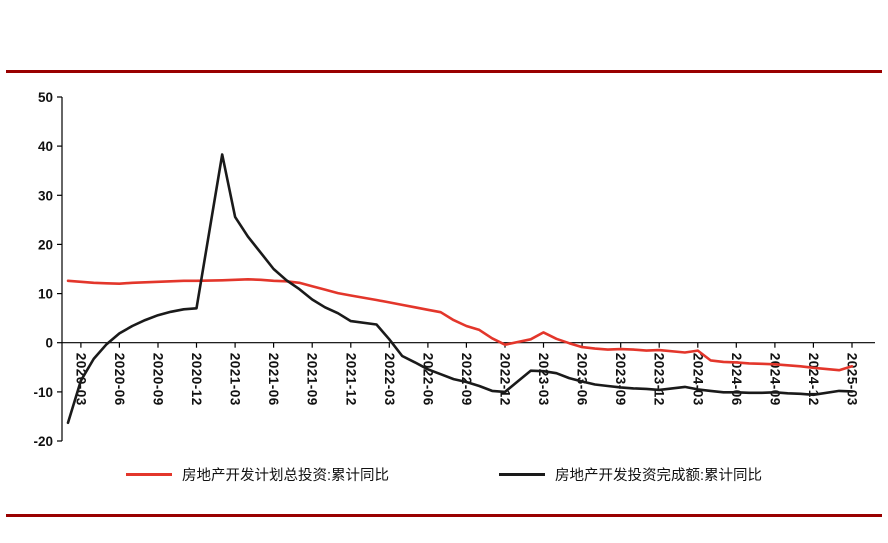 This screenshot has height=543, width=888. What do you see at coordinates (45, 294) in the screenshot?
I see `y-tick-label: 10` at bounding box center [45, 294].